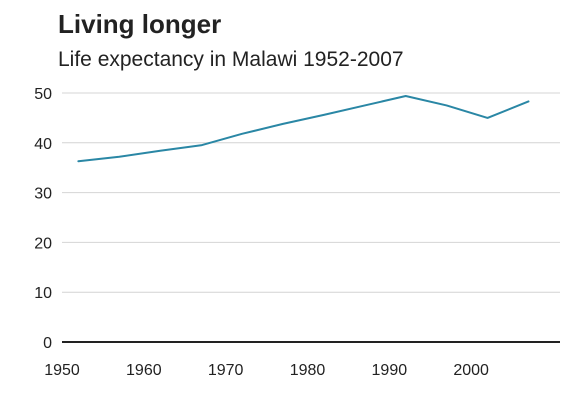 The width and height of the screenshot is (578, 406). Describe the element at coordinates (144, 370) in the screenshot. I see `x-tick-label: 1960` at that location.